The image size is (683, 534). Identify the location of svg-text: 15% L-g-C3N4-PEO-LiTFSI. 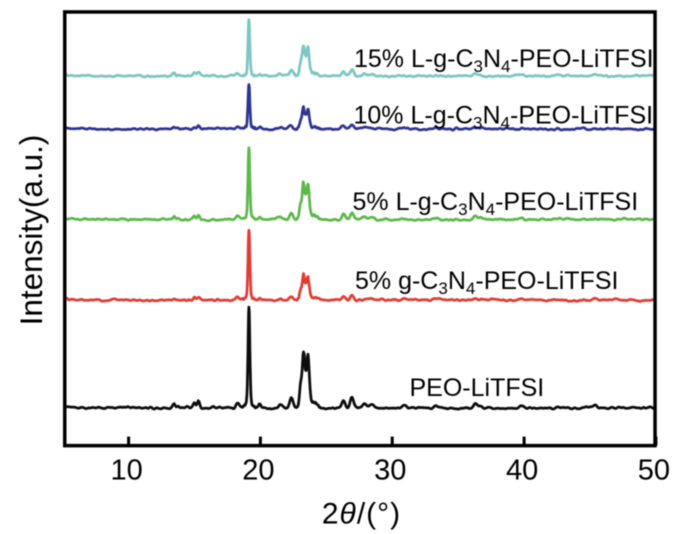
(504, 60).